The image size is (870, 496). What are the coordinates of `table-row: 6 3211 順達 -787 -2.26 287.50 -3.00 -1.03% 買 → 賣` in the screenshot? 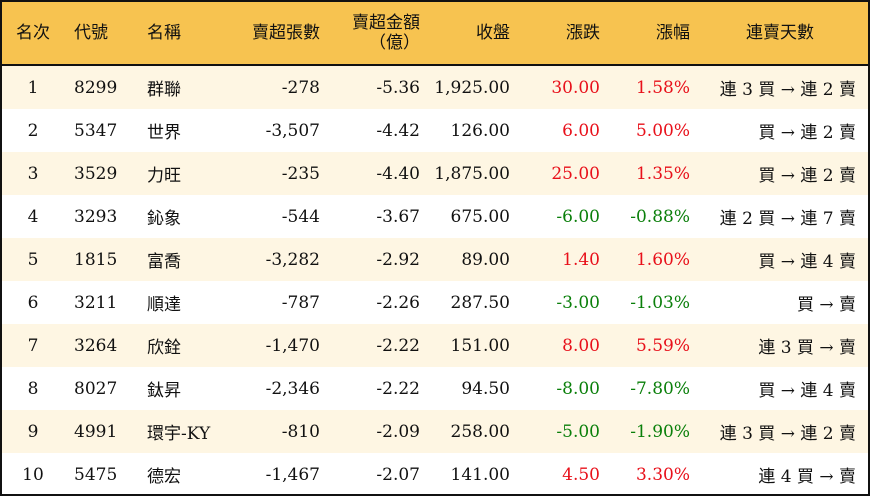 It's located at (435, 302).